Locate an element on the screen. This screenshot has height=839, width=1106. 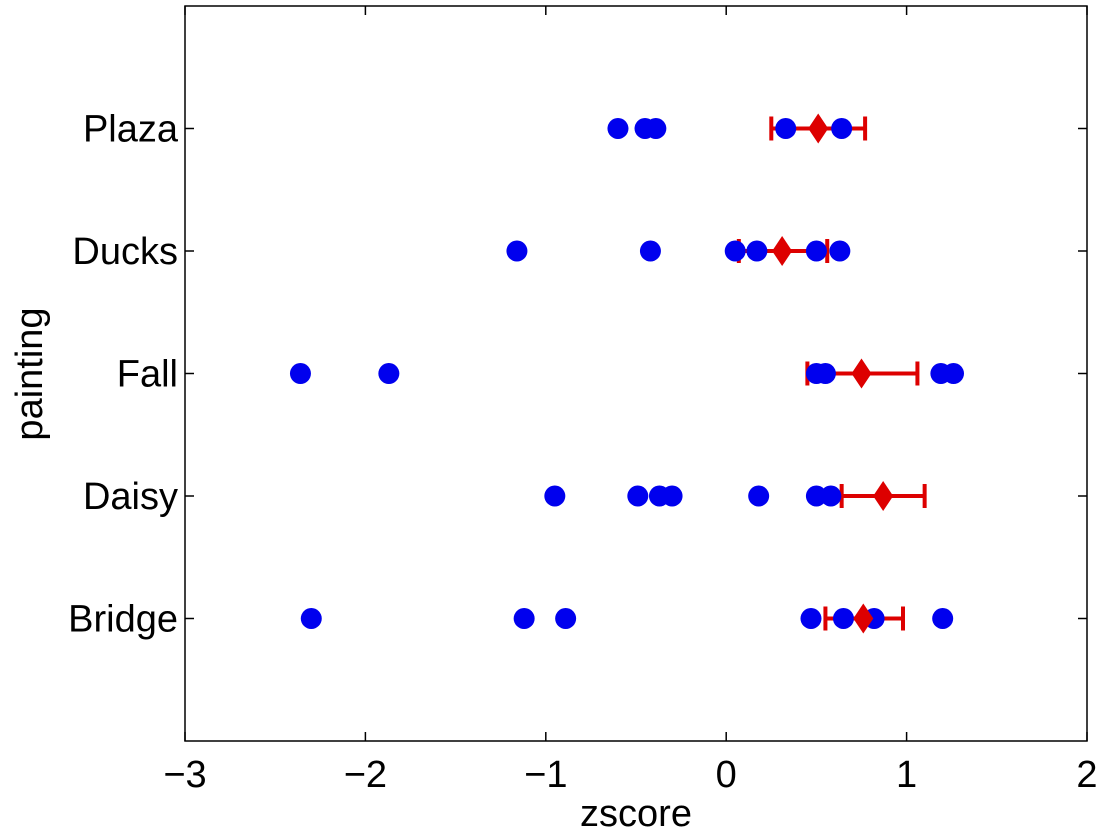
y-tick-label: Ducks is located at coordinates (125, 252).